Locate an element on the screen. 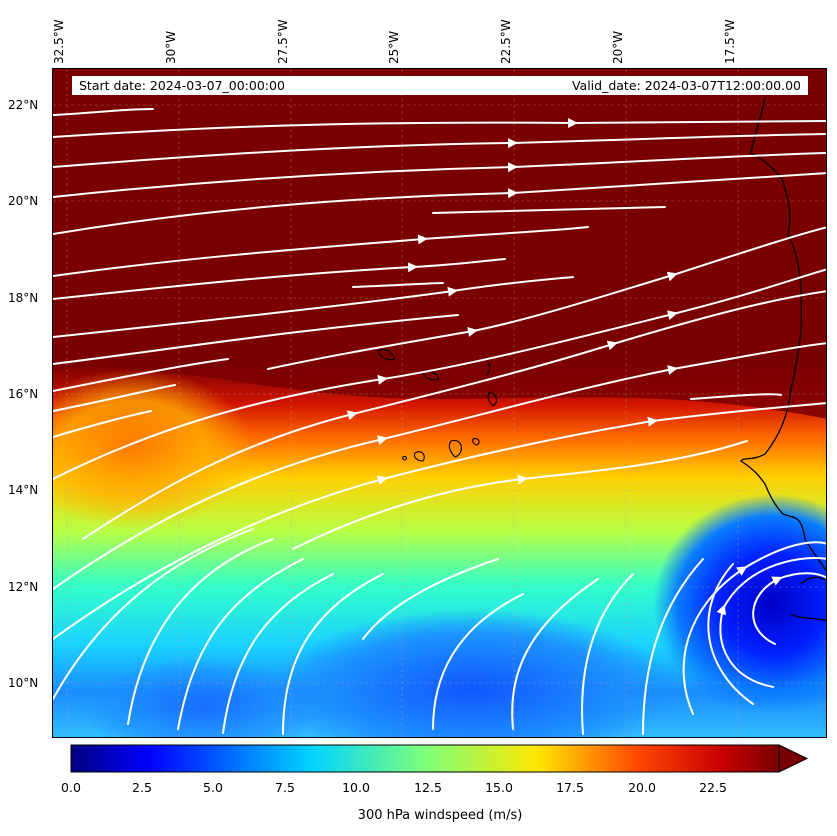 This screenshot has width=837, height=836. coastline is located at coordinates (783, 359).